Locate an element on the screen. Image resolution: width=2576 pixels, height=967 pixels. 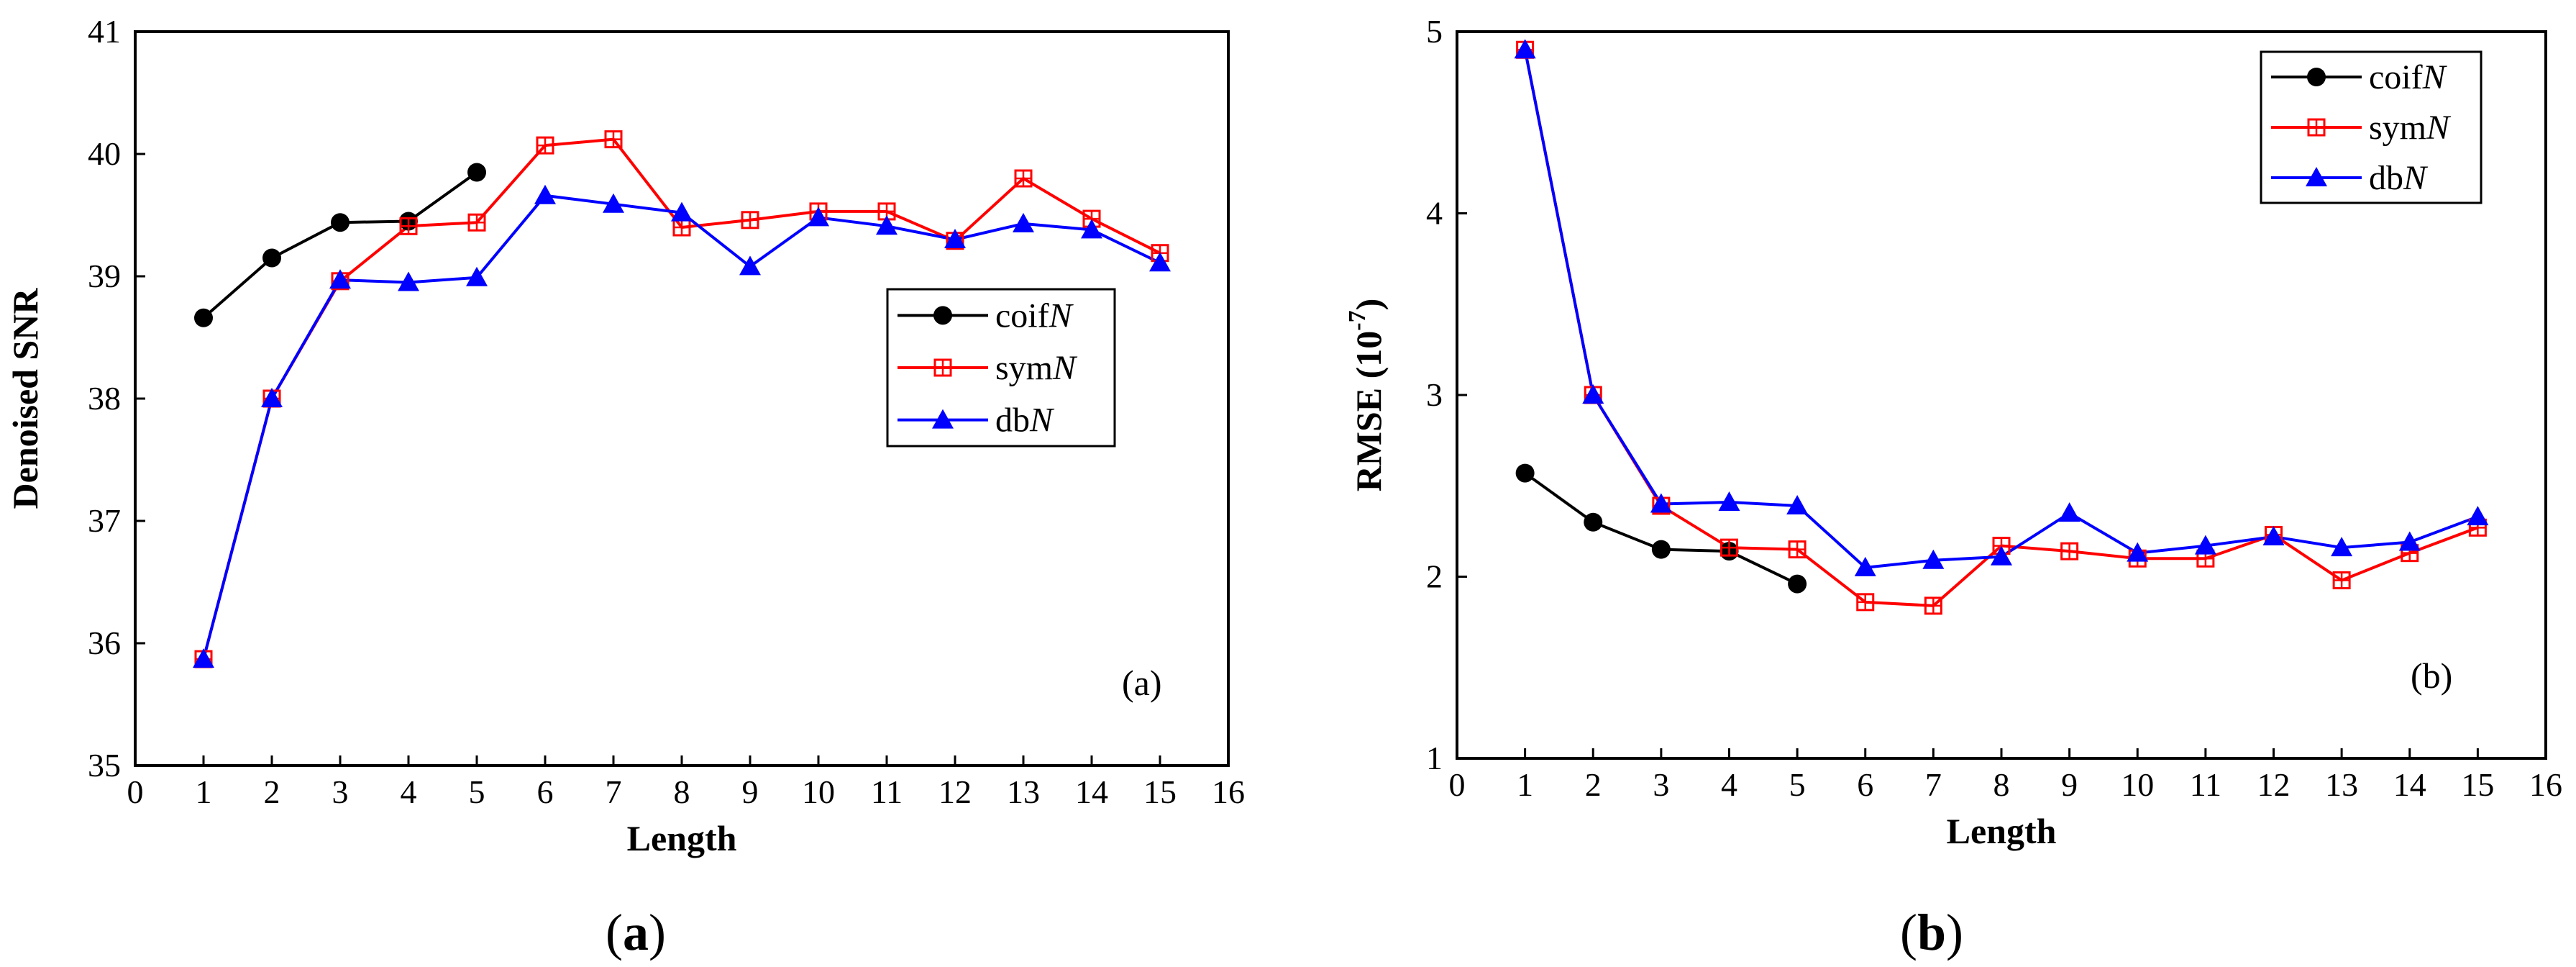
y-tick-label: 40 is located at coordinates (104, 154).